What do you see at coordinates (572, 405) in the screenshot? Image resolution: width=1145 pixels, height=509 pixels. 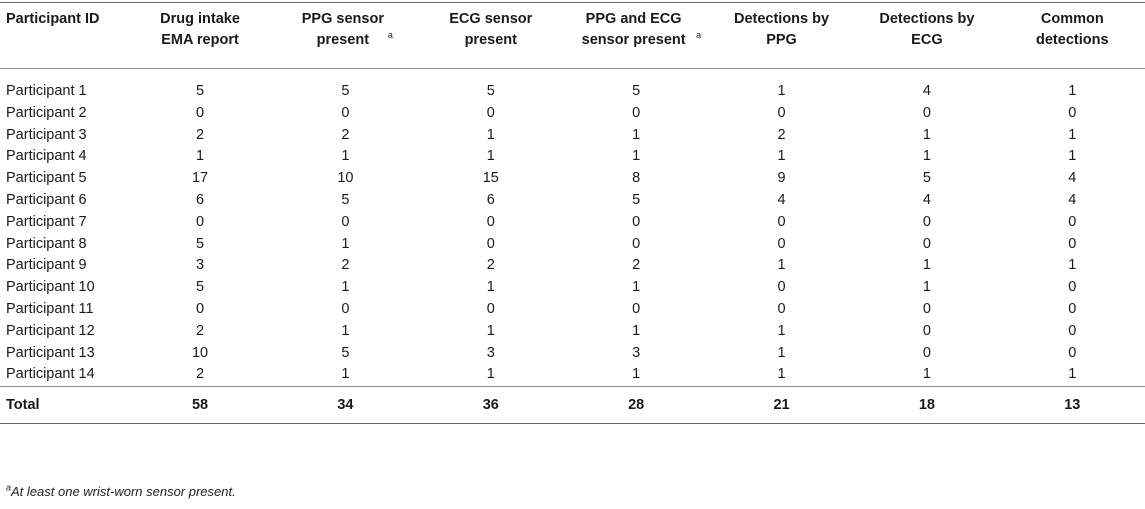 I see `total-row: Total 58 34 36 28 21 18 13` at bounding box center [572, 405].